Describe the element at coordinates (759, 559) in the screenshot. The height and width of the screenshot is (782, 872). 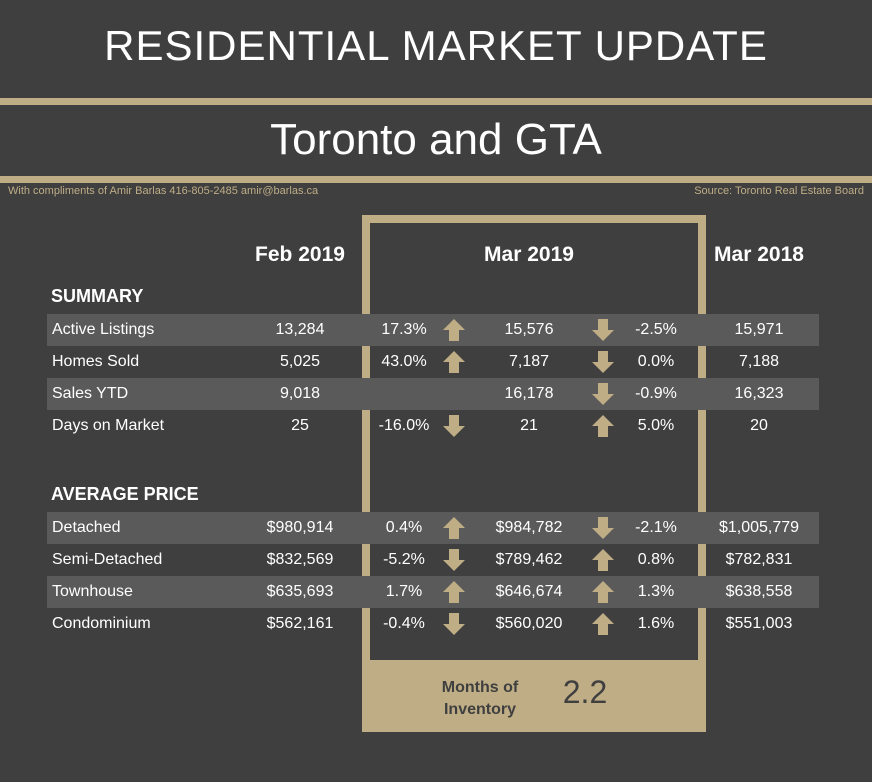
I see `mar-2018-value: $782,831` at that location.